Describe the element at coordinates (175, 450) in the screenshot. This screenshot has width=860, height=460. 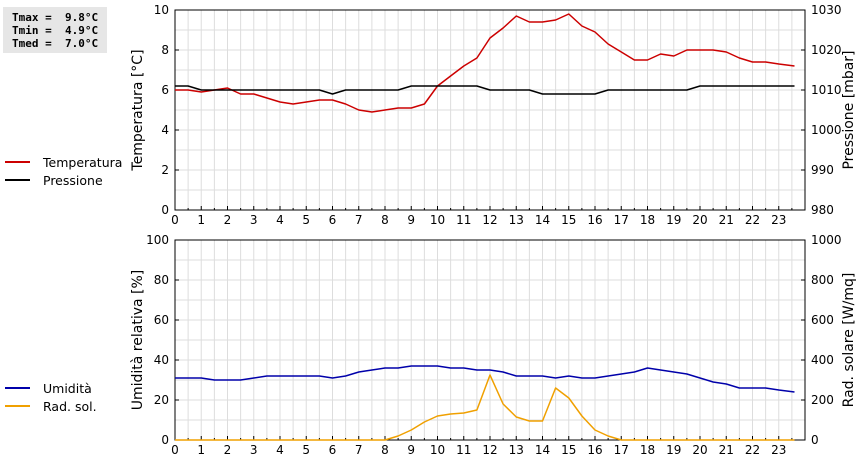
I see `bottom-x-tick-label: 0` at that location.